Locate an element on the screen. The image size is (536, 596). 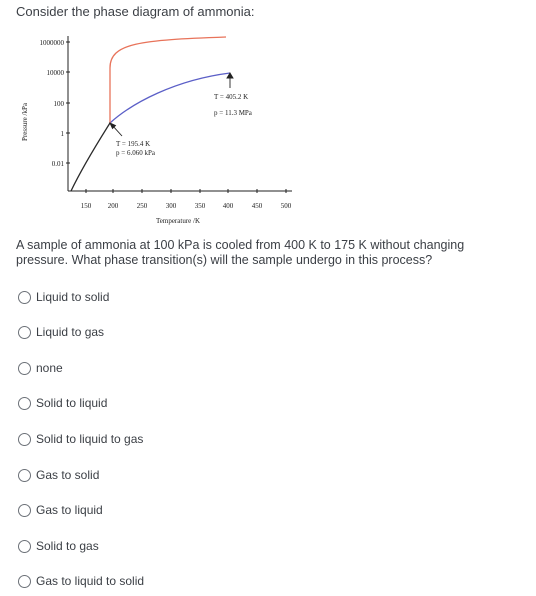
option-liquid-to-gas: Liquid to gas is located at coordinates (61, 332).